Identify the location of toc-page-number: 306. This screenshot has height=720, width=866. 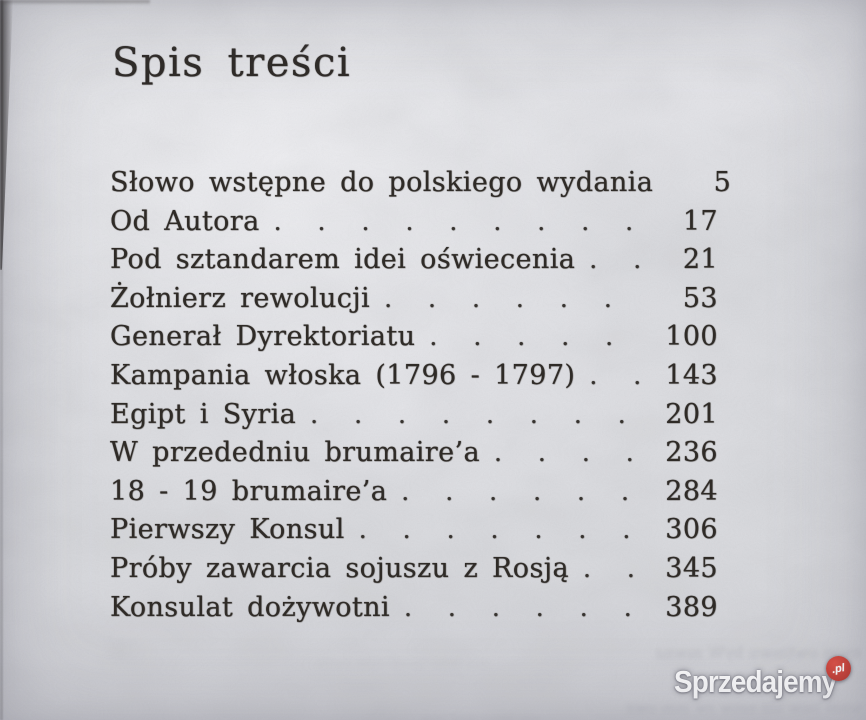
(691, 530).